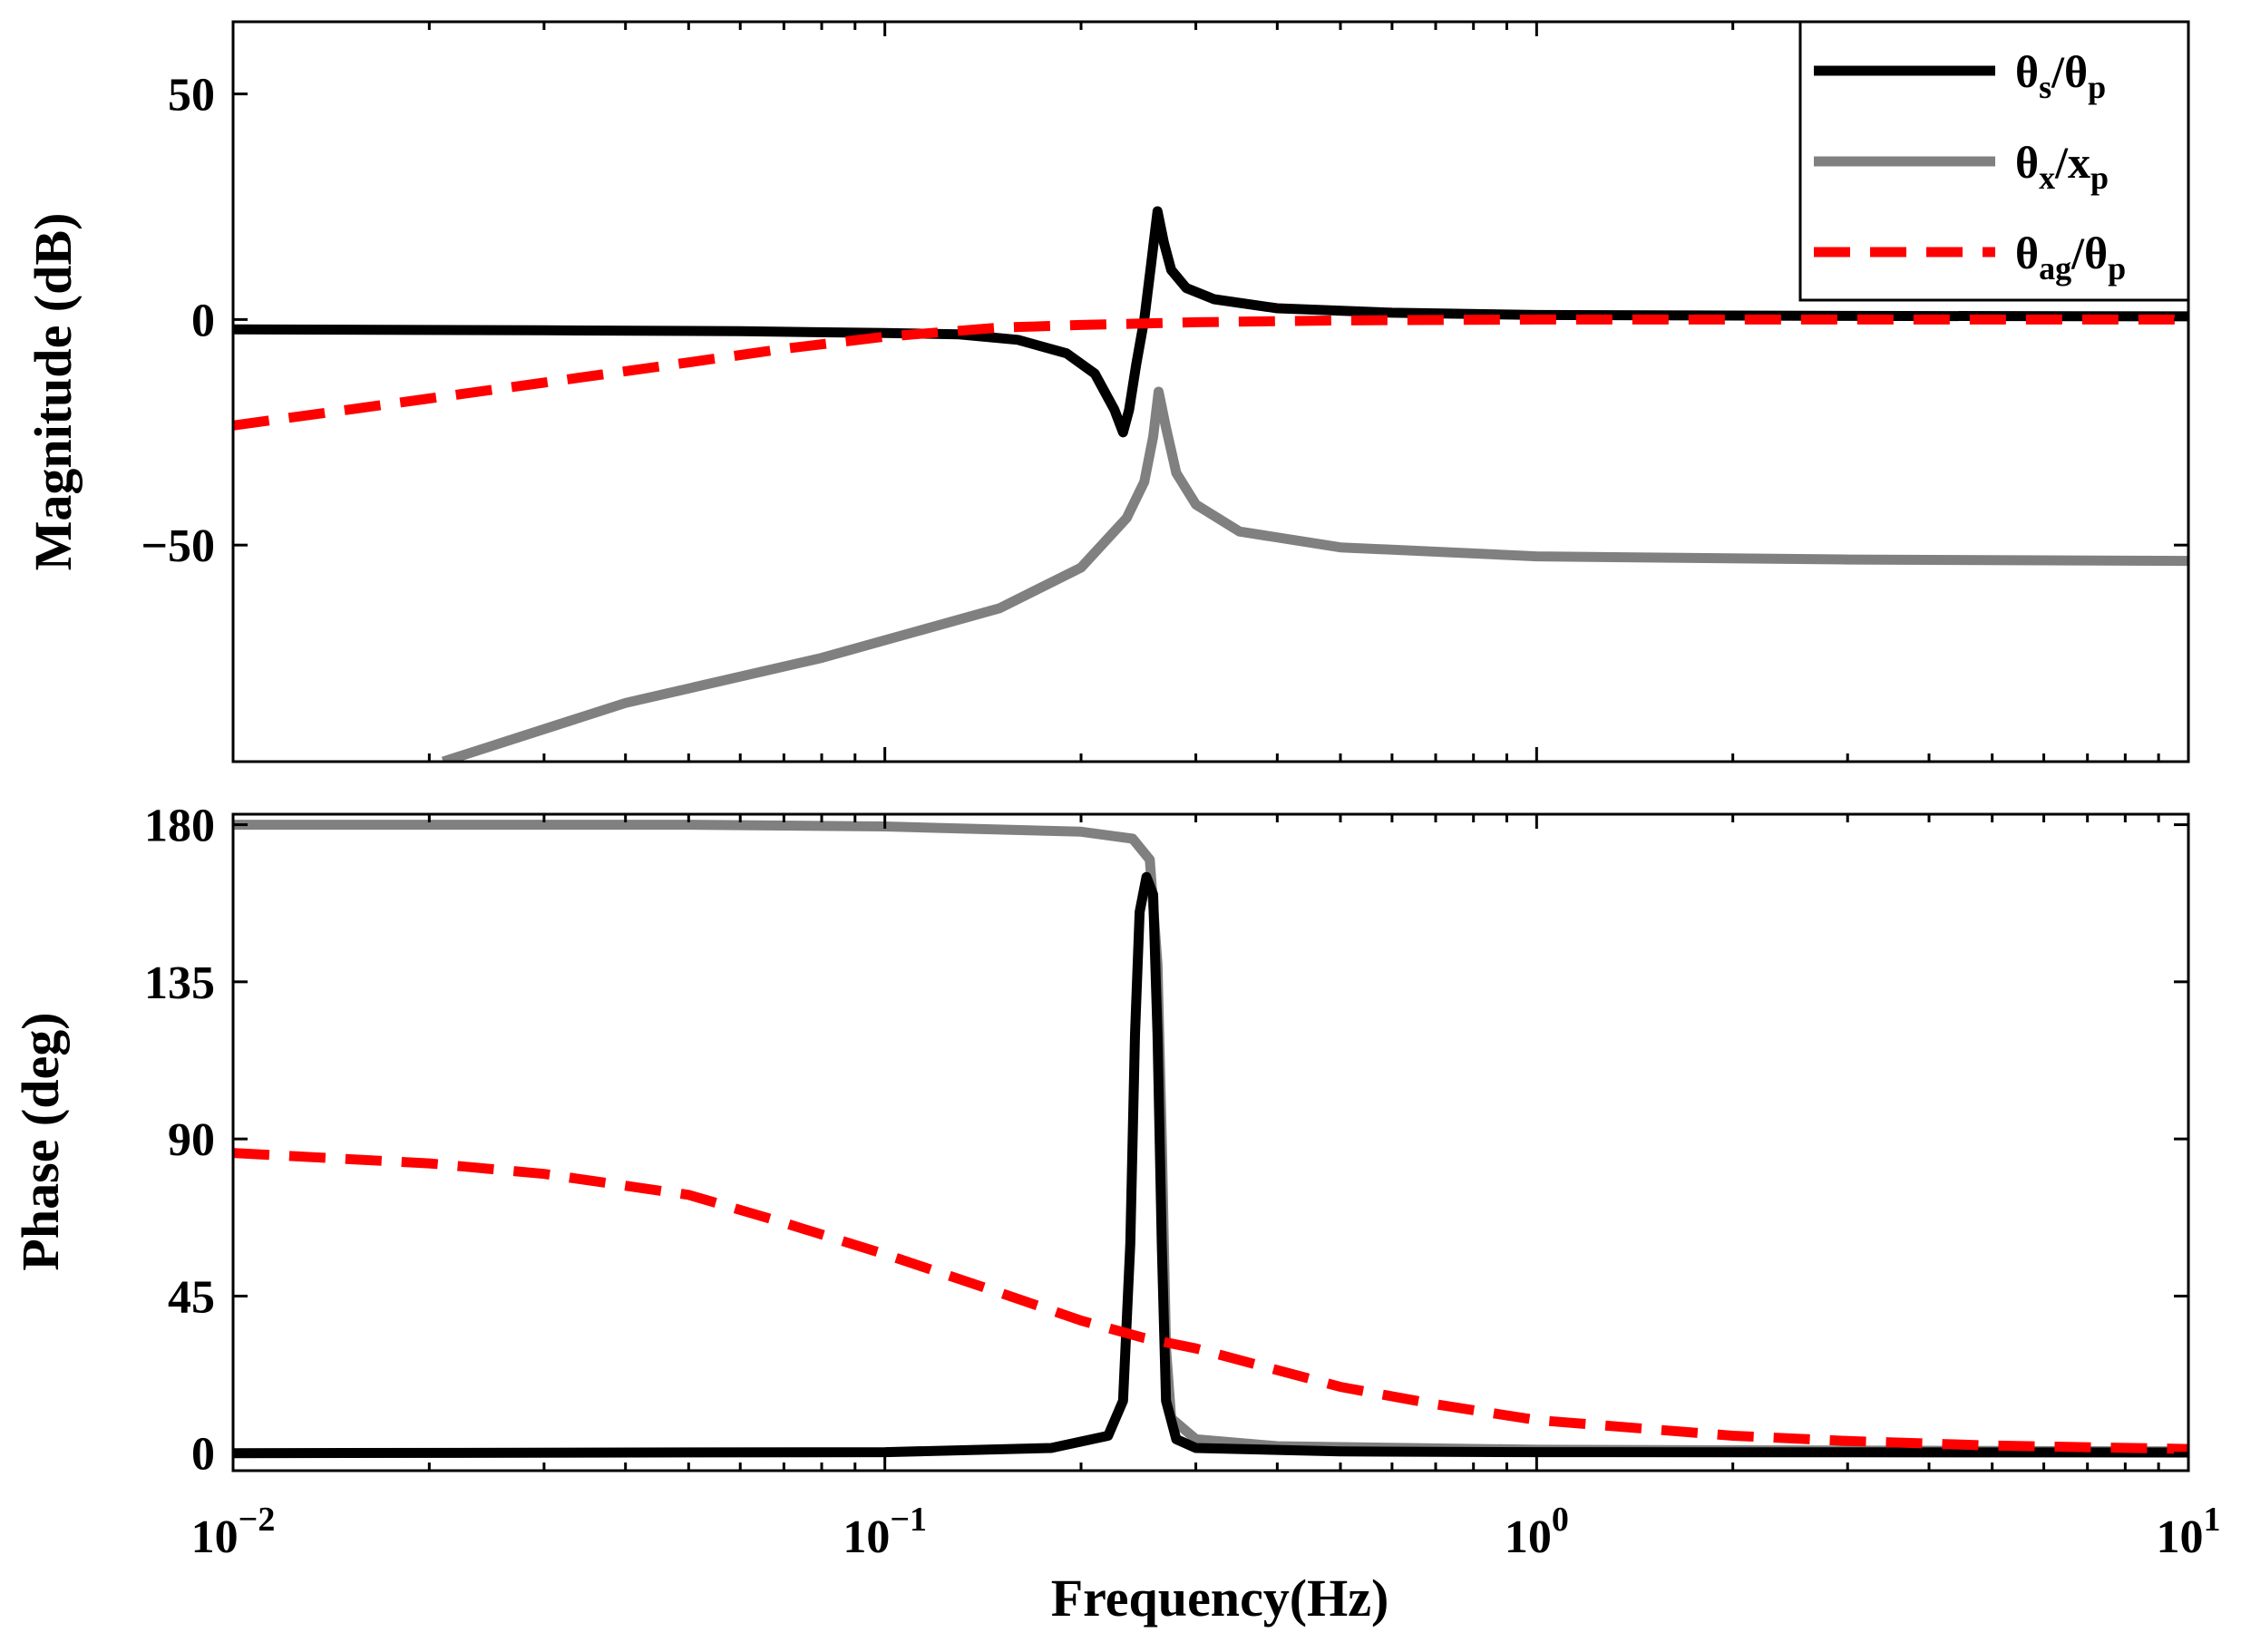 The image size is (2241, 1652). Describe the element at coordinates (1220, 1599) in the screenshot. I see `frequency-xlabel: Frequency(Hz)` at that location.